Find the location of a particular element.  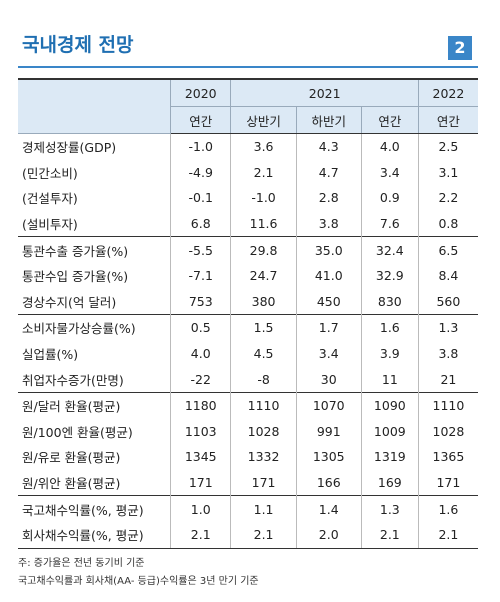

cell: 1070 is located at coordinates (328, 405).